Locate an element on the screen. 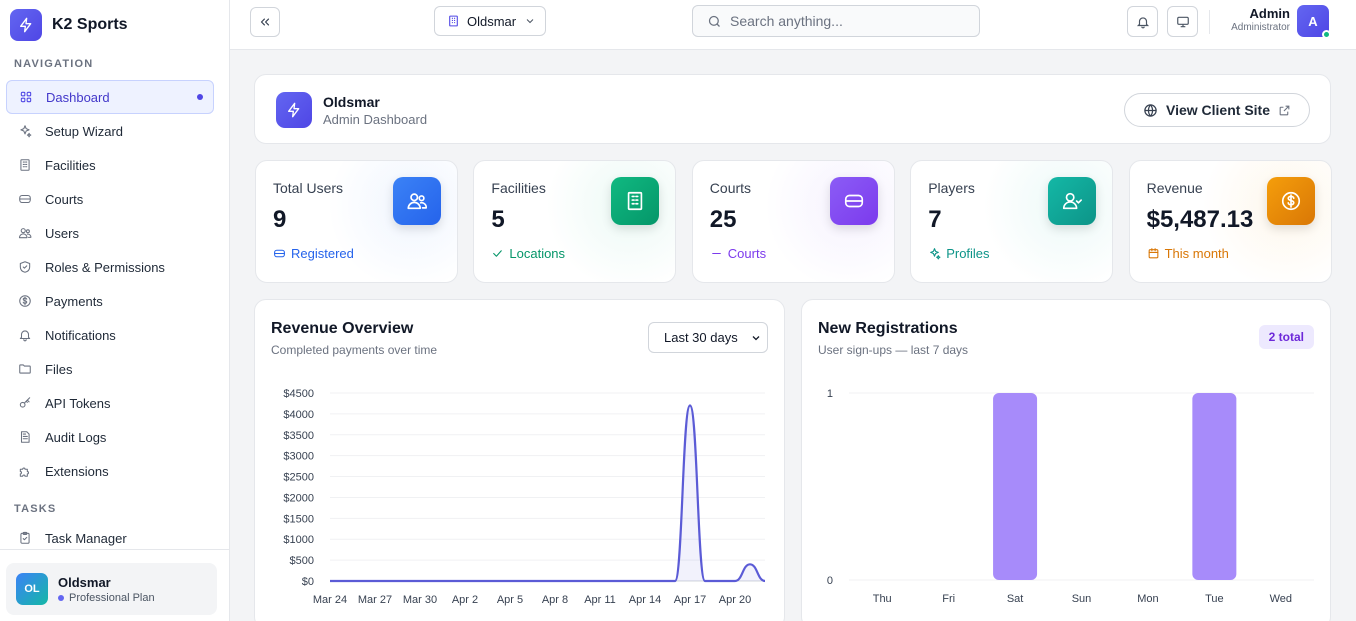 The image size is (1356, 621). registrations-chart-subtitle: User sign-ups — last 7 days is located at coordinates (893, 350).